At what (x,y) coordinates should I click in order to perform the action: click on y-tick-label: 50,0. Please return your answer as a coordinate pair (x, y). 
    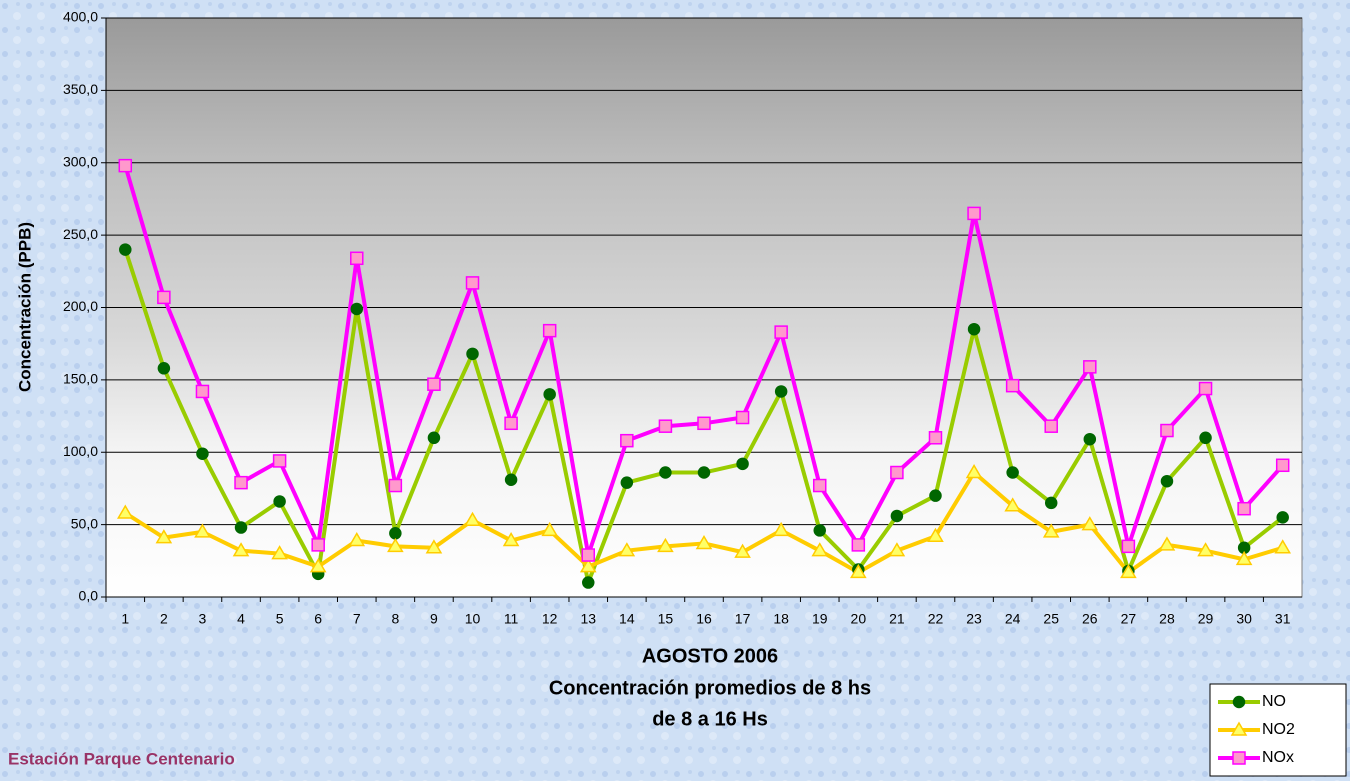
    Looking at the image, I should click on (84, 523).